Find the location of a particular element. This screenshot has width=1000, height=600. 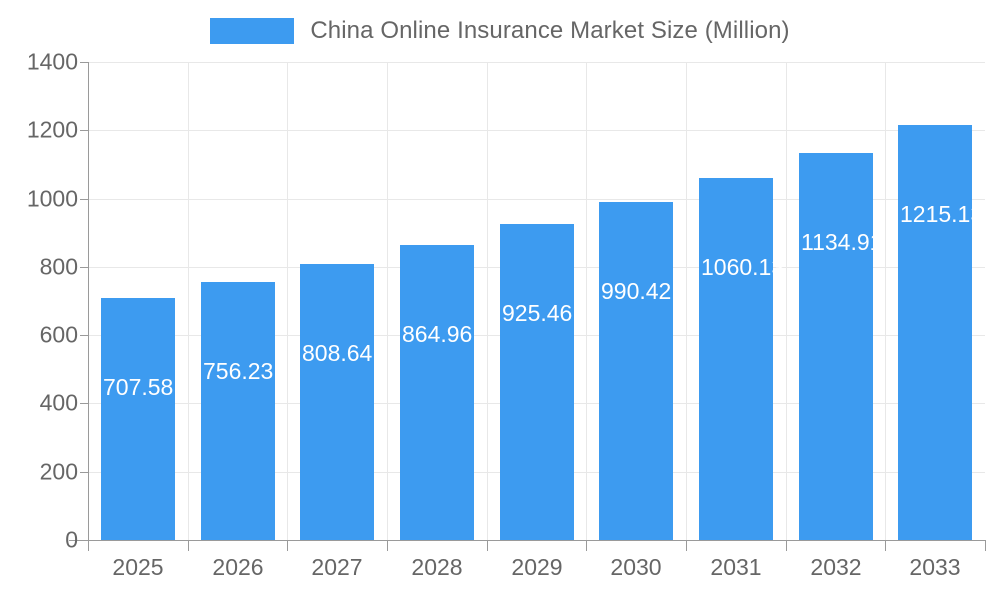

bar-value-label: 864.96 is located at coordinates (437, 334).